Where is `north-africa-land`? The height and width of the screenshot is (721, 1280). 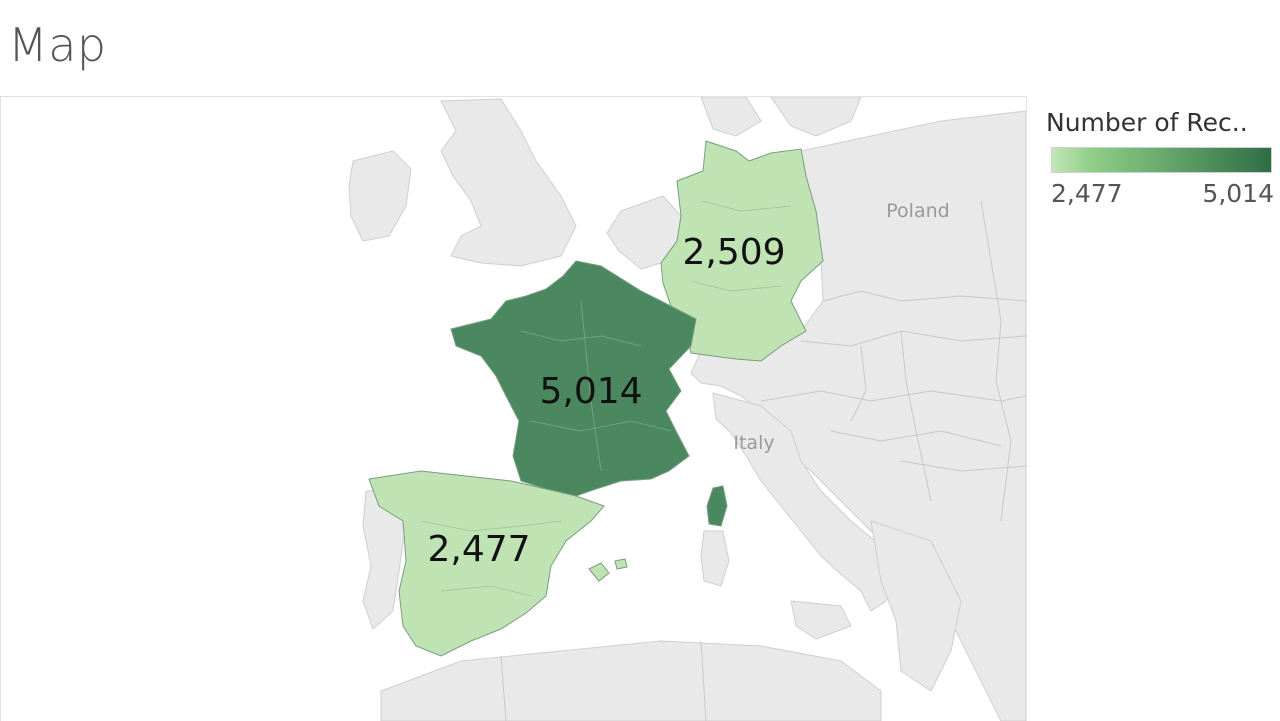
north-africa-land is located at coordinates (631, 680).